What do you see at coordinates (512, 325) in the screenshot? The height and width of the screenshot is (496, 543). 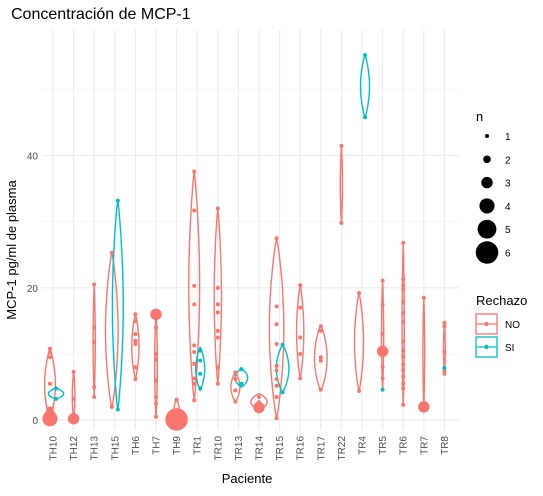 I see `legend-color-label: NO` at bounding box center [512, 325].